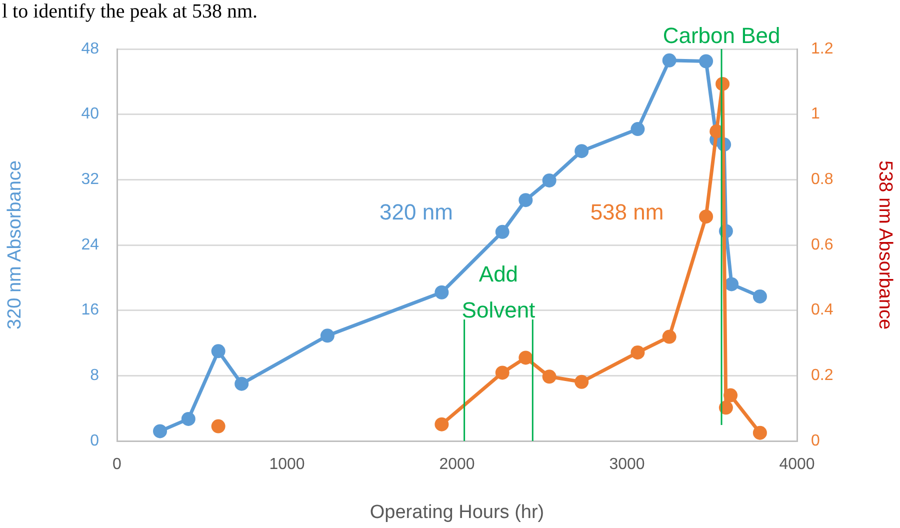 The image size is (900, 528). I want to click on series-label: 538 nm, so click(627, 212).